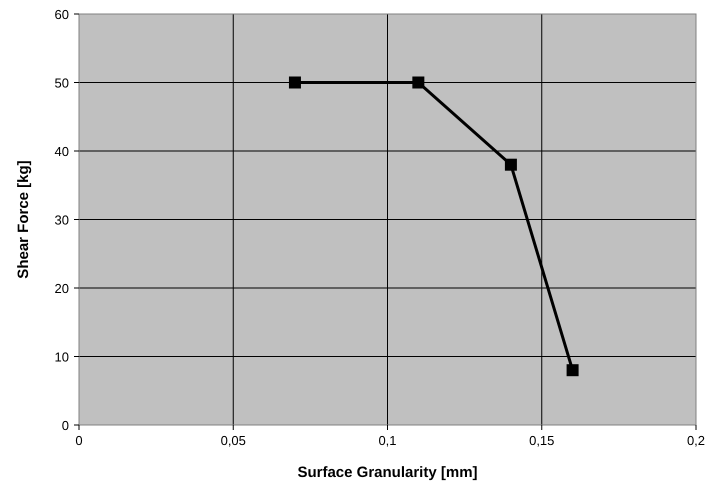  I want to click on x-axis-title: Surface Granularity [mm], so click(387, 472).